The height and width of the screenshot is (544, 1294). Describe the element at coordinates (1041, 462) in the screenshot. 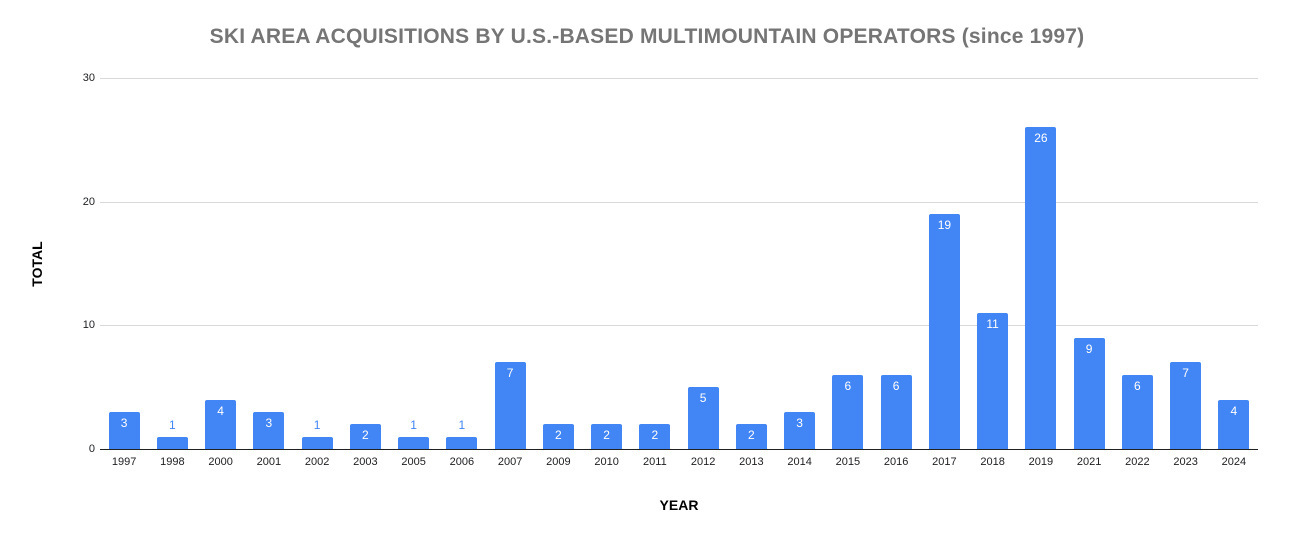

I see `x-tick-label: 2019` at that location.